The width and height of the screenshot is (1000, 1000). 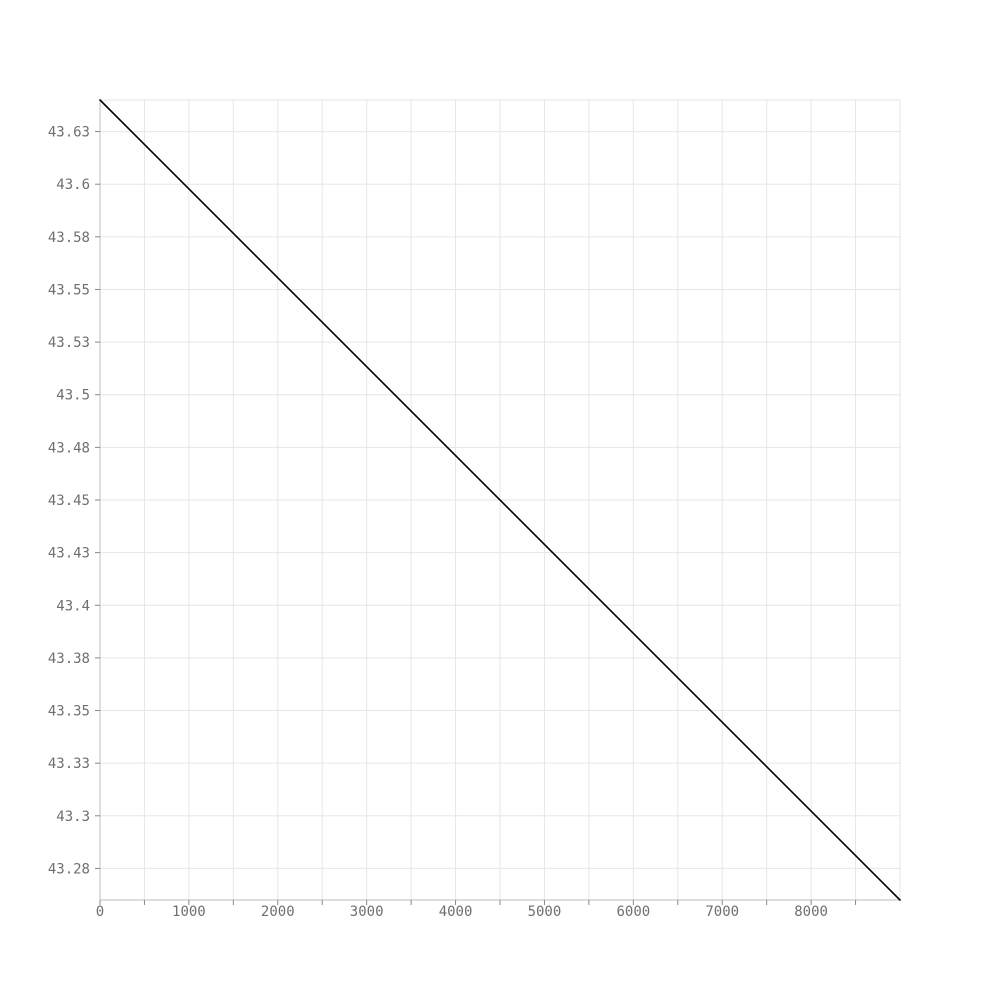 What do you see at coordinates (69, 448) in the screenshot?
I see `y-tick-label: 43.48` at bounding box center [69, 448].